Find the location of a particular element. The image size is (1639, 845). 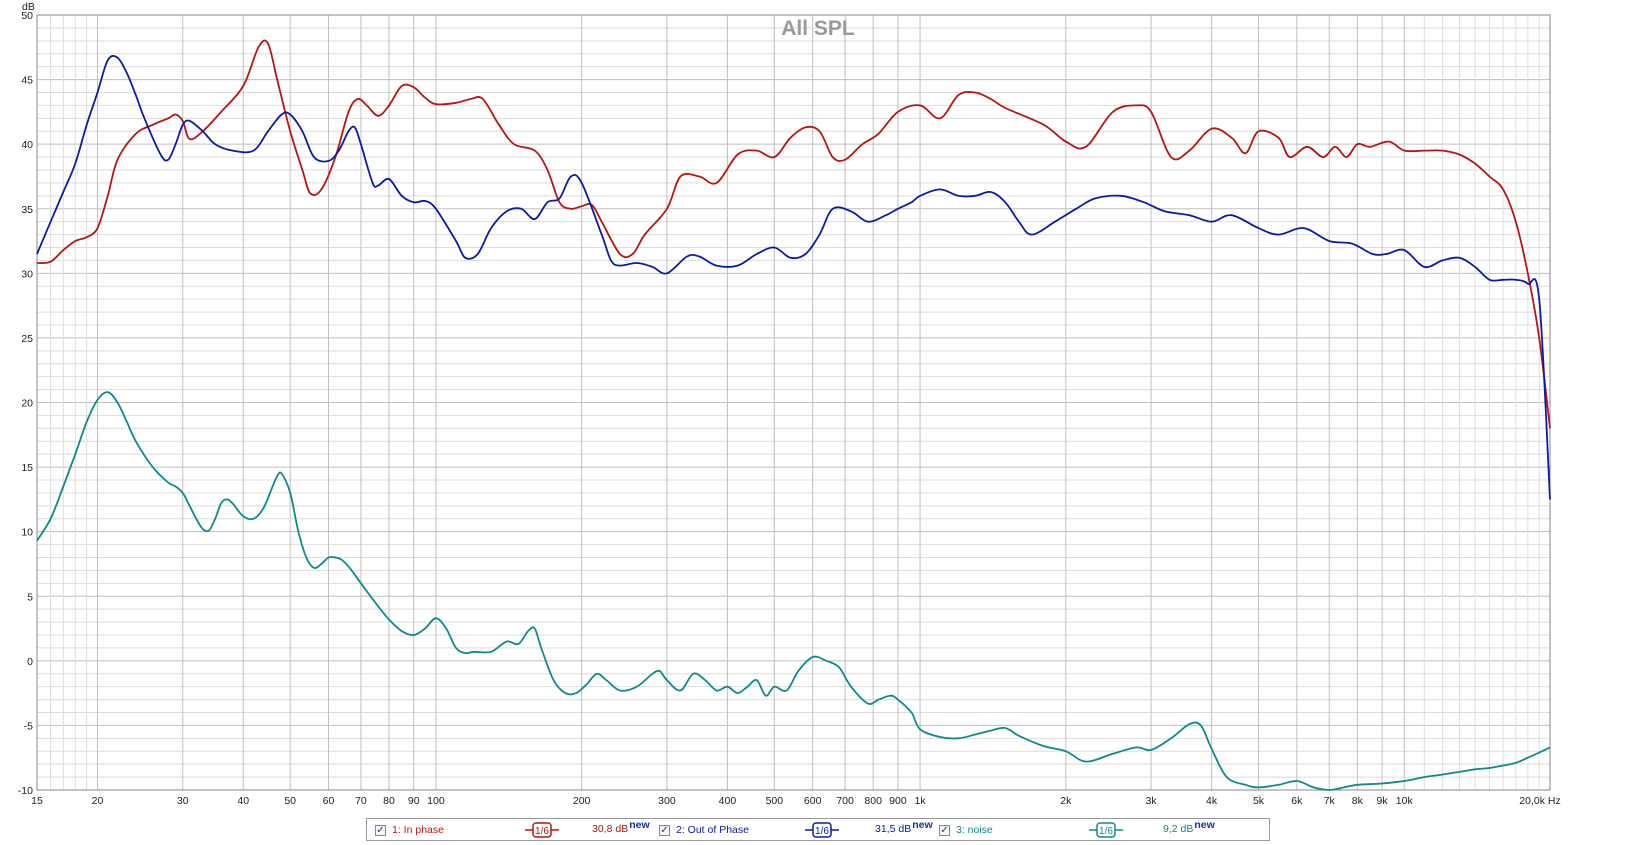

x-tick-label: 4k is located at coordinates (1212, 801).